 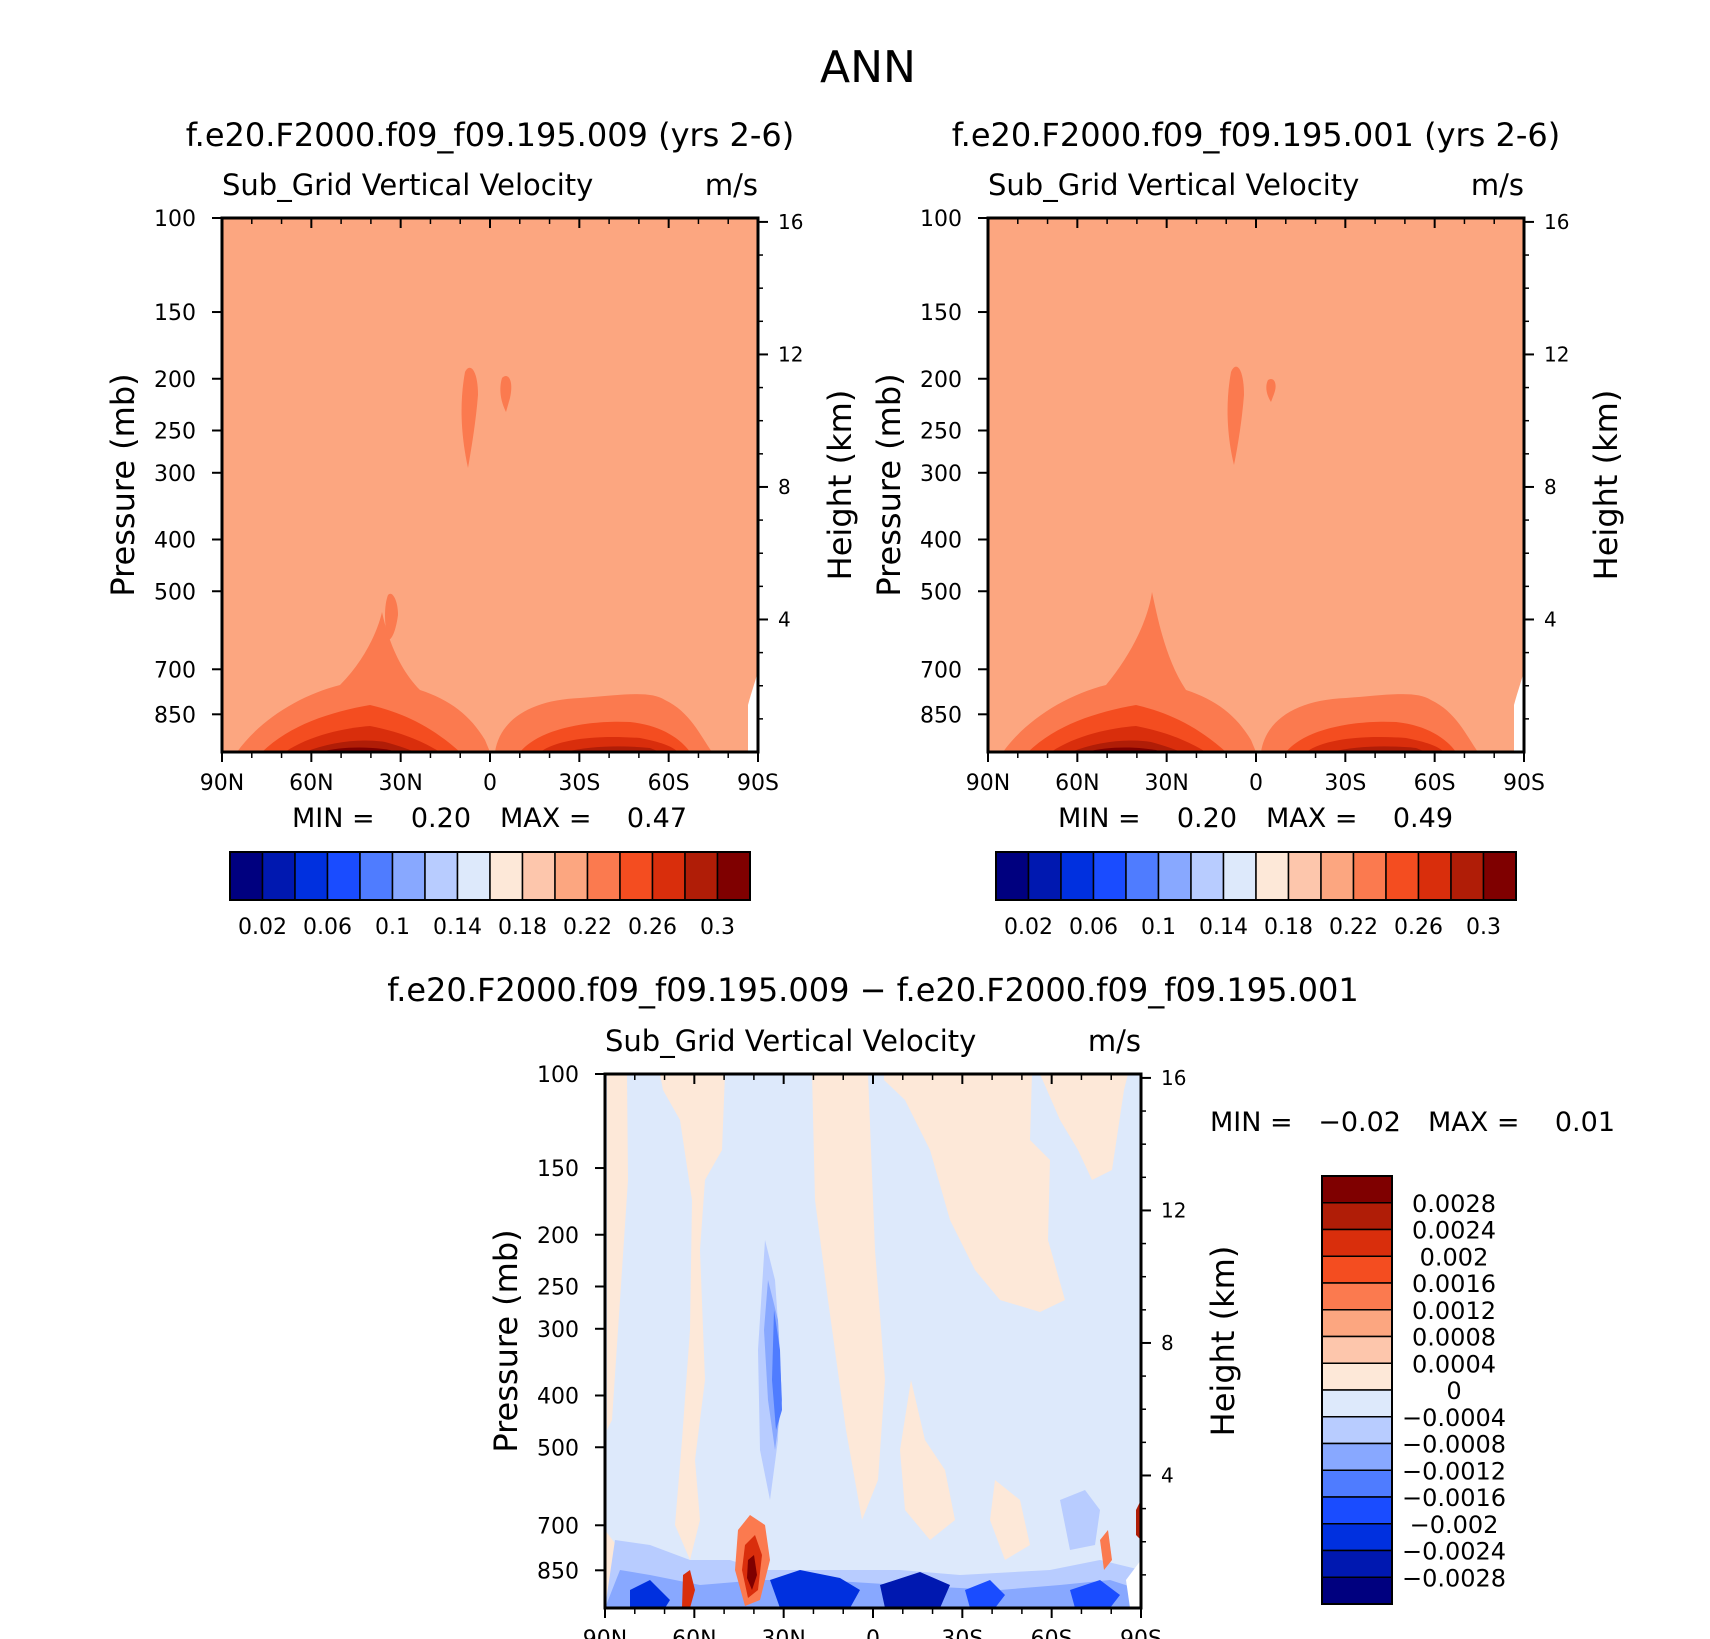 What do you see at coordinates (1483, 927) in the screenshot?
I see `panel-2-colorbar-label: 0.3` at bounding box center [1483, 927].